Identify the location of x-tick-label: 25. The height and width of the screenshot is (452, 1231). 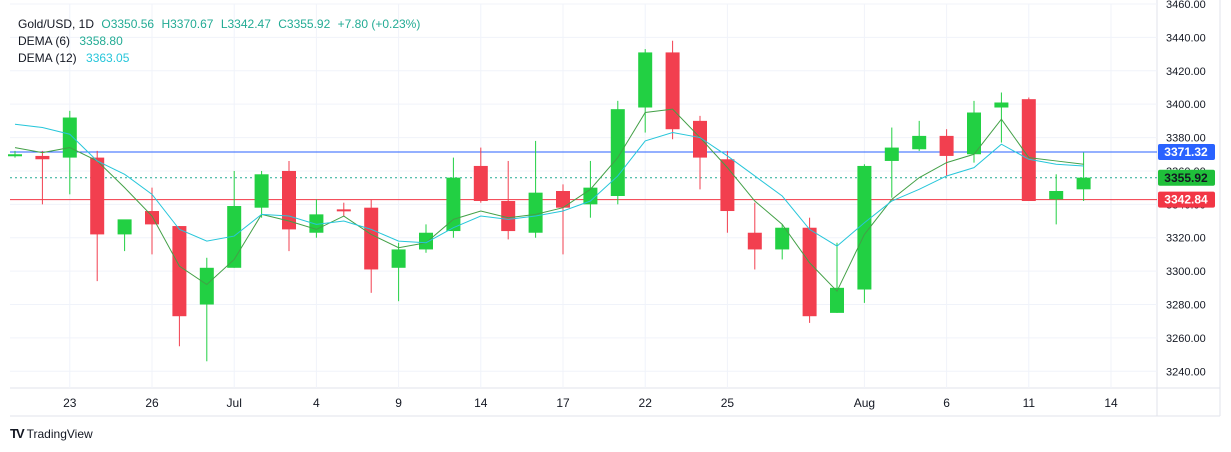
(728, 403).